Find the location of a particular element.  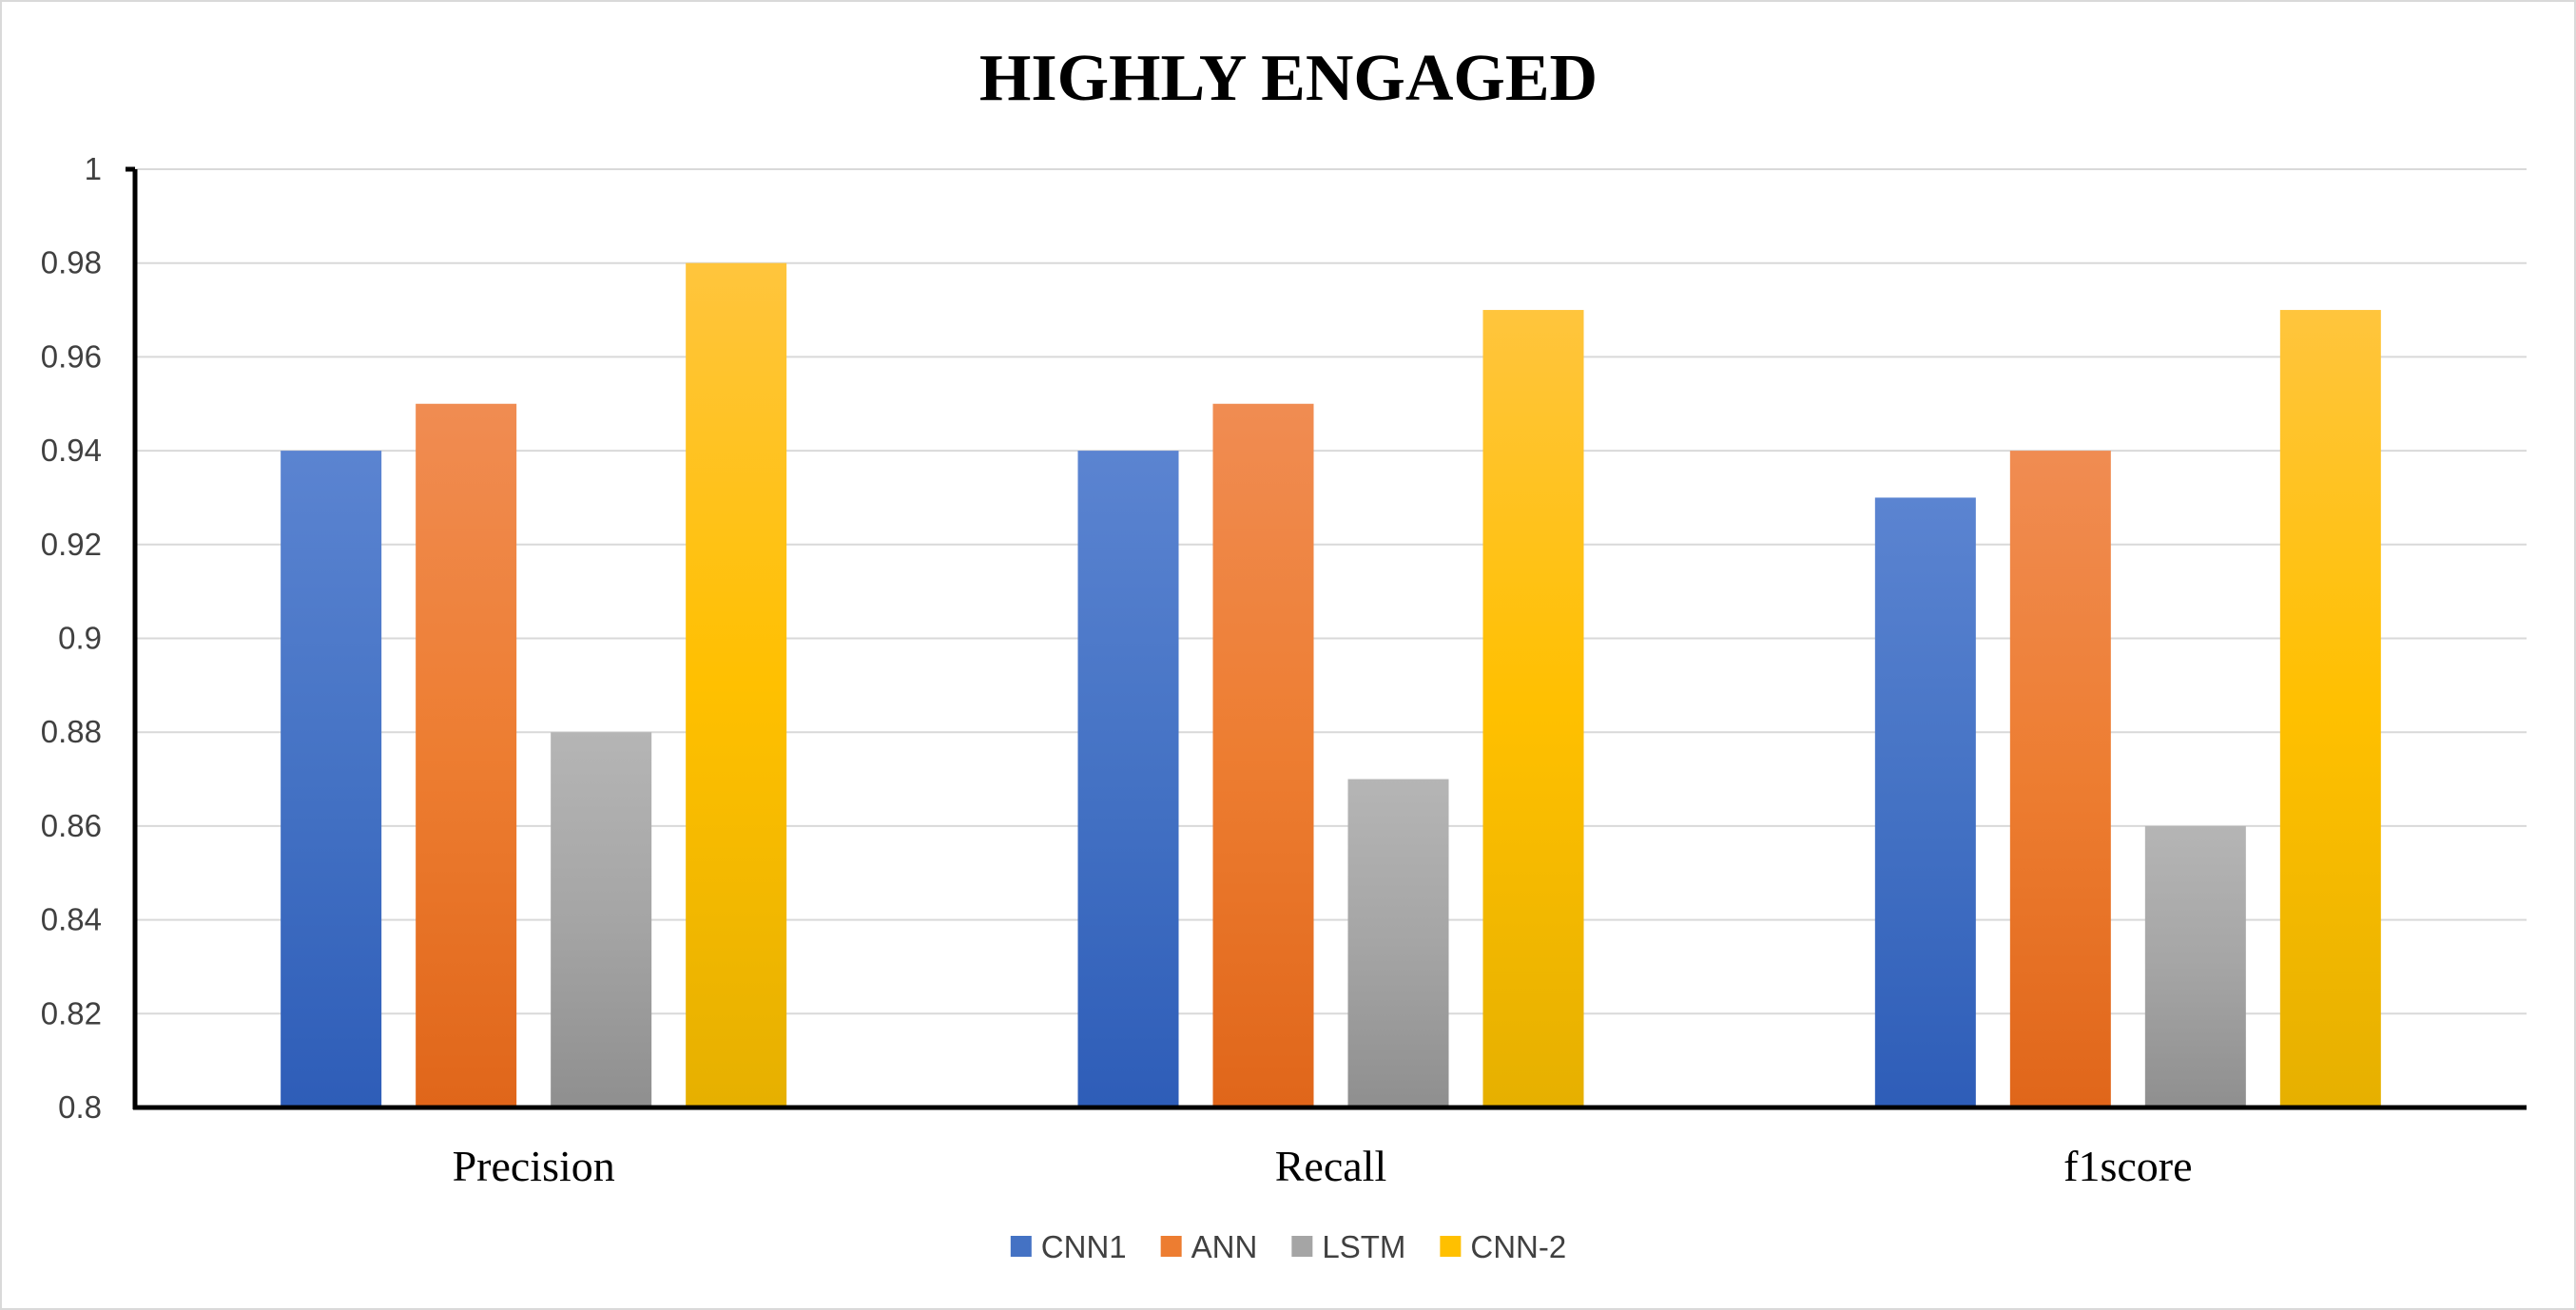

legend-item: ANN is located at coordinates (1209, 1246).